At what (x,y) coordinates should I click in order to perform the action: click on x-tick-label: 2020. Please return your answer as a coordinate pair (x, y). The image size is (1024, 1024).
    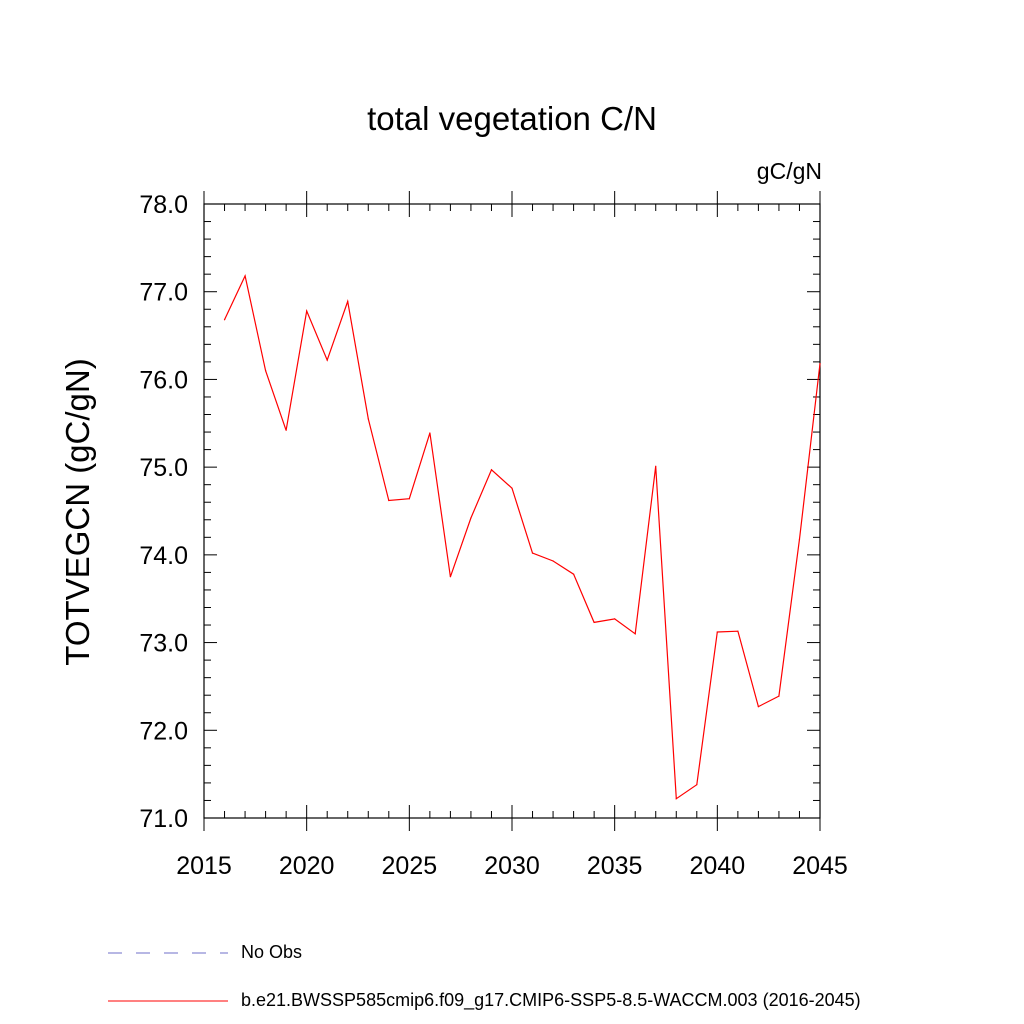
    Looking at the image, I should click on (307, 866).